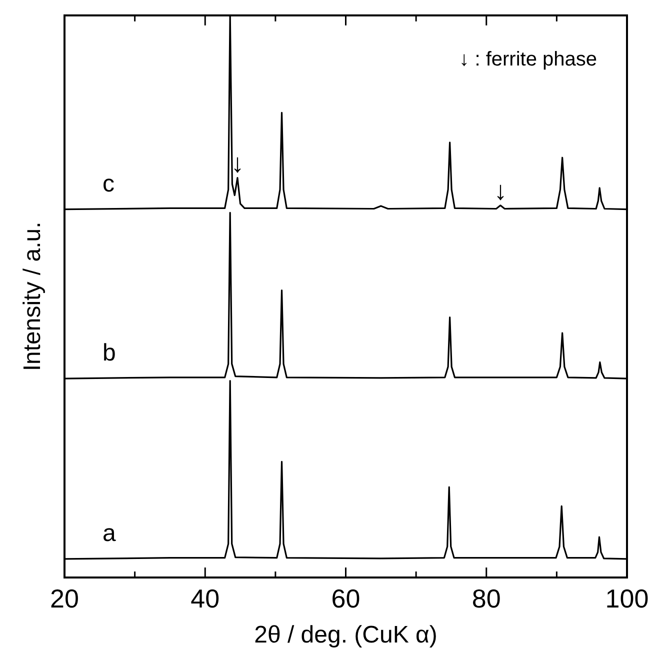  I want to click on series-label: c, so click(108, 184).